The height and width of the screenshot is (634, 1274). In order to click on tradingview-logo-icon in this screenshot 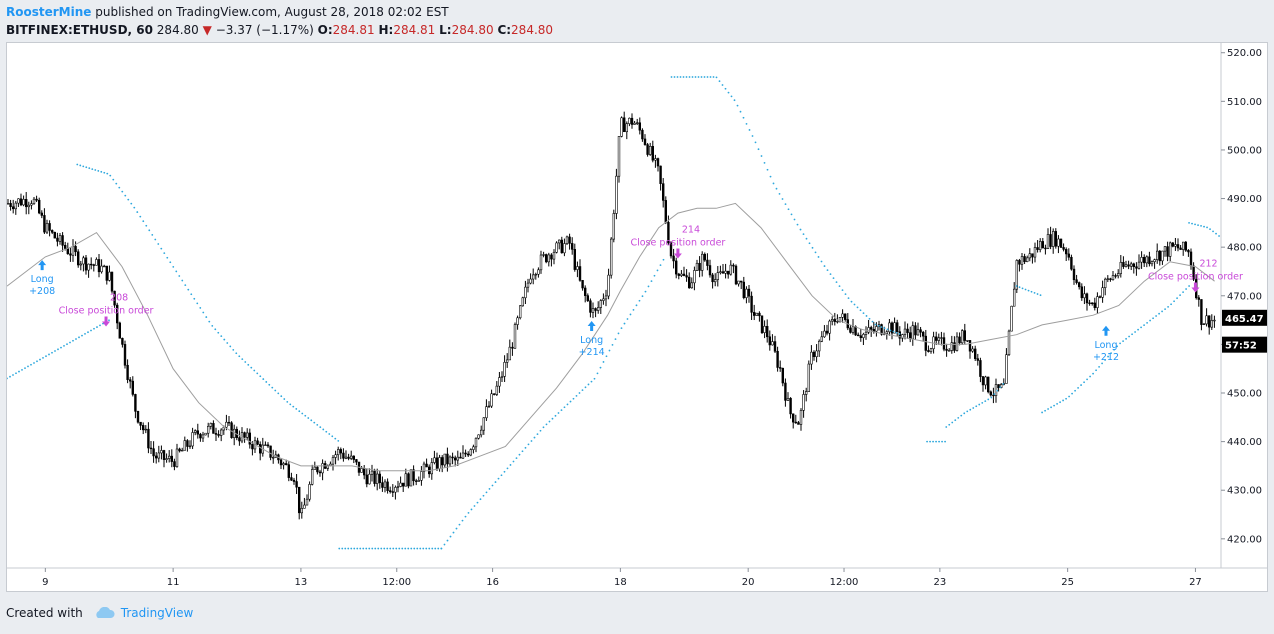, I will do `click(104, 613)`.